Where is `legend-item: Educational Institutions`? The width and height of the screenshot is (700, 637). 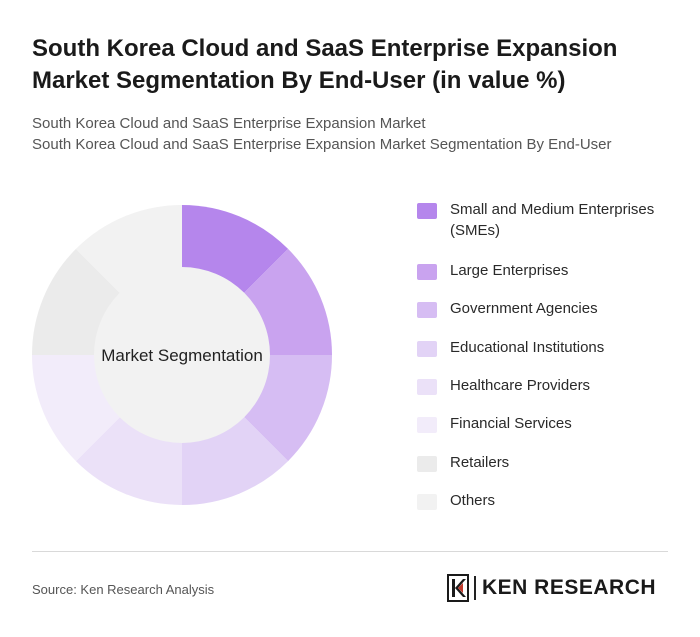 legend-item: Educational Institutions is located at coordinates (543, 347).